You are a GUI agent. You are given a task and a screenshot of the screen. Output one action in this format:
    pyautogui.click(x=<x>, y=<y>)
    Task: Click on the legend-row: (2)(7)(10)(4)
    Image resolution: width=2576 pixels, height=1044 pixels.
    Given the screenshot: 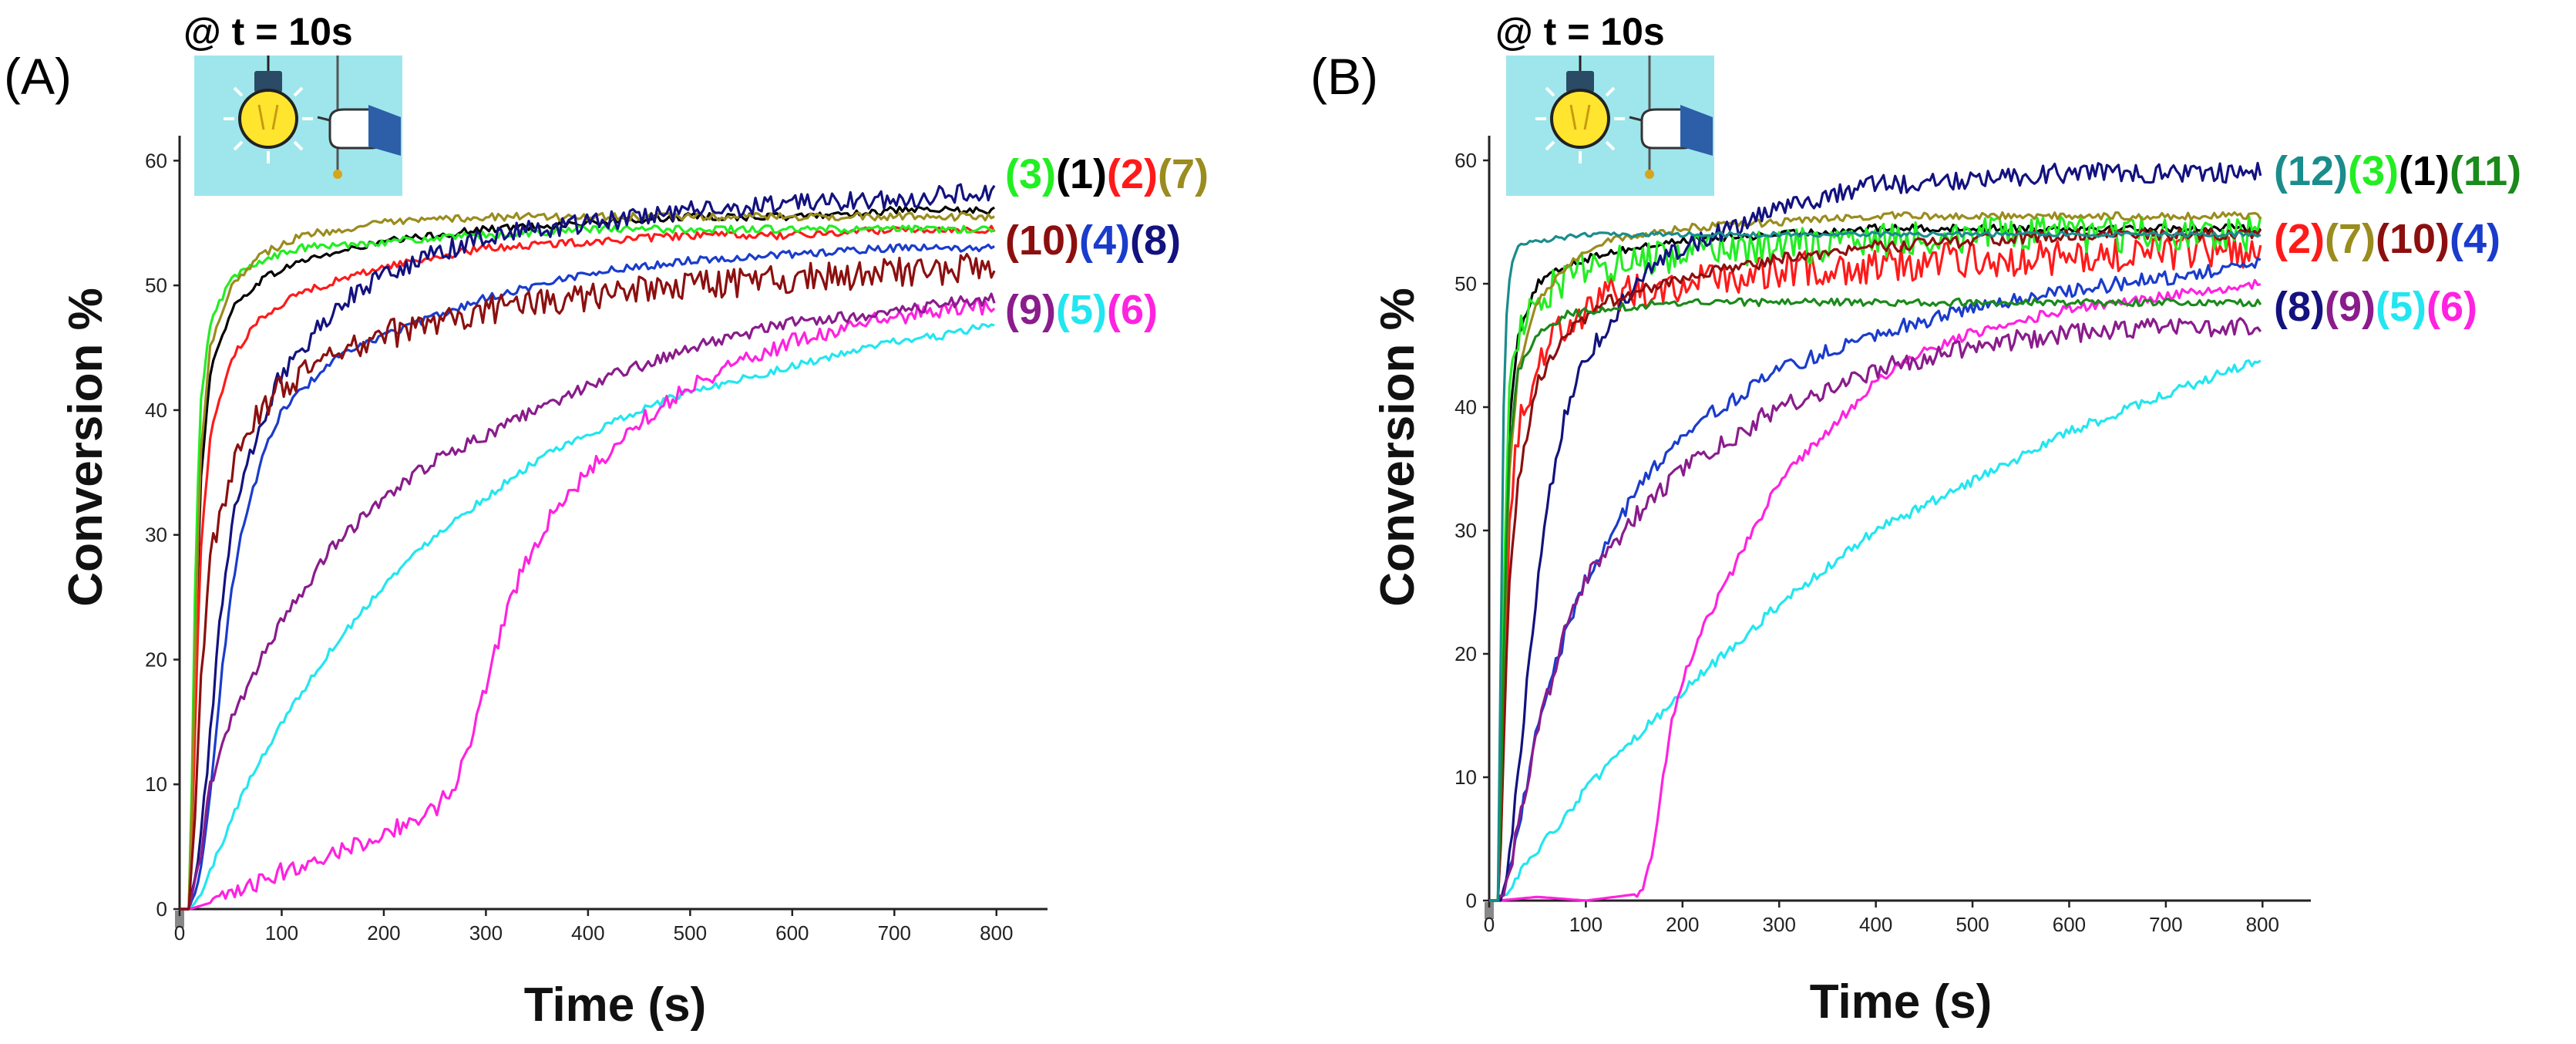 What is the action you would take?
    pyautogui.click(x=2387, y=239)
    